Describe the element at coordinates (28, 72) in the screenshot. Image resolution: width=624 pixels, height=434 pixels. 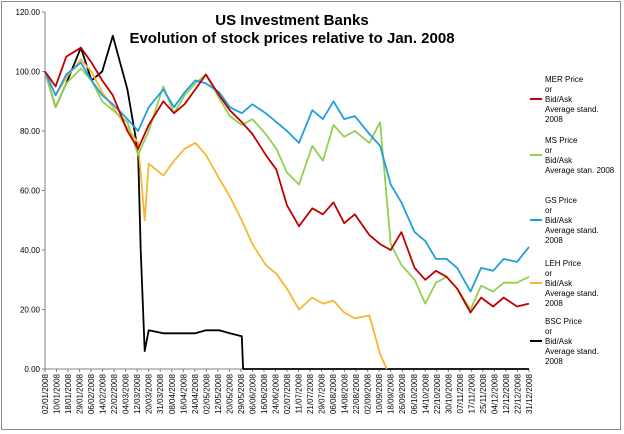
I see `y-tick-label: 100.00` at that location.